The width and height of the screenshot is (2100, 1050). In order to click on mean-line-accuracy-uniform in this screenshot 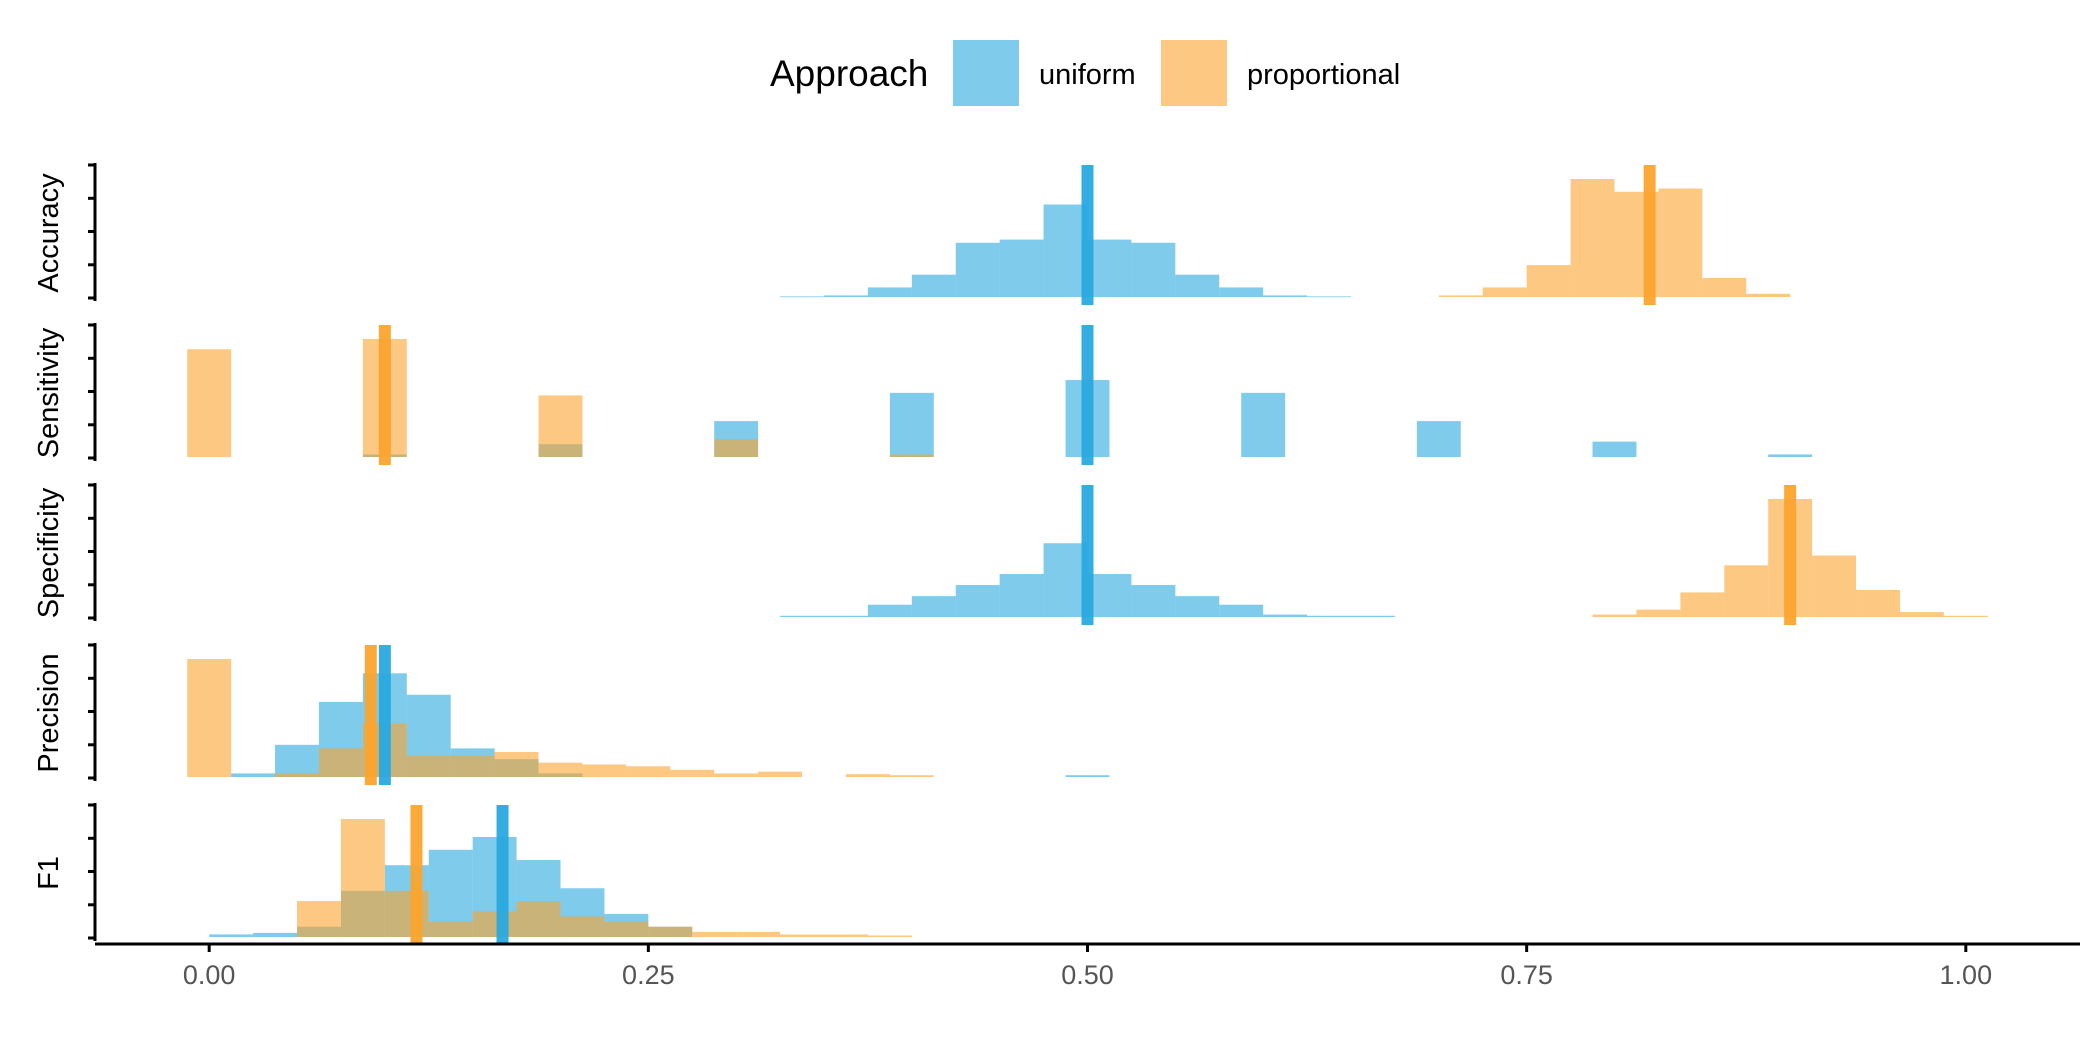, I will do `click(1087, 235)`.